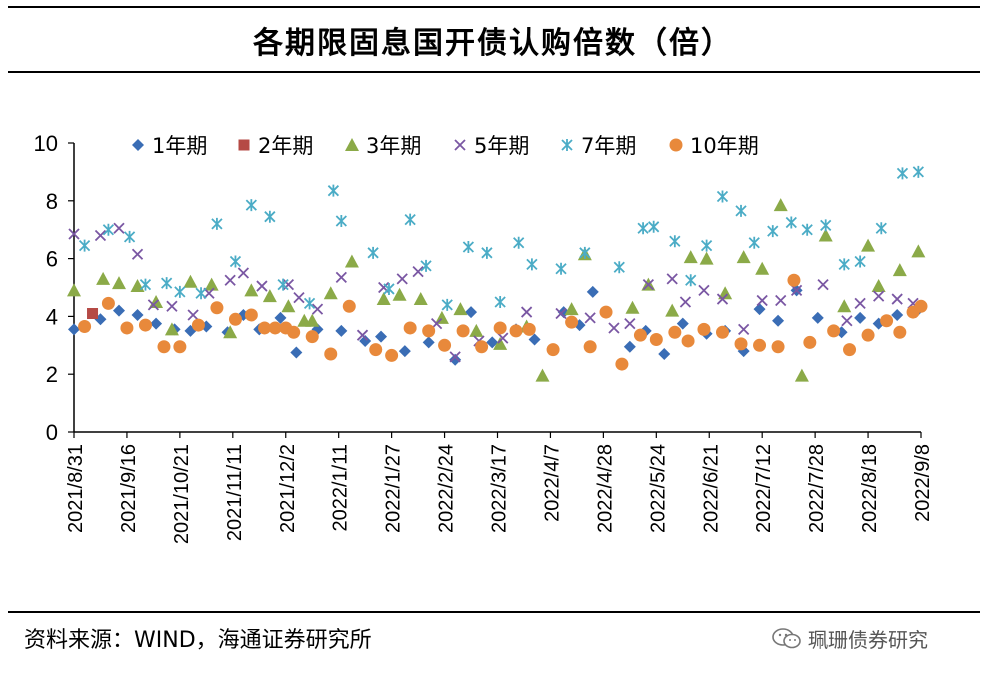 This screenshot has height=684, width=986. I want to click on y-tick-label: 6, so click(52, 259).